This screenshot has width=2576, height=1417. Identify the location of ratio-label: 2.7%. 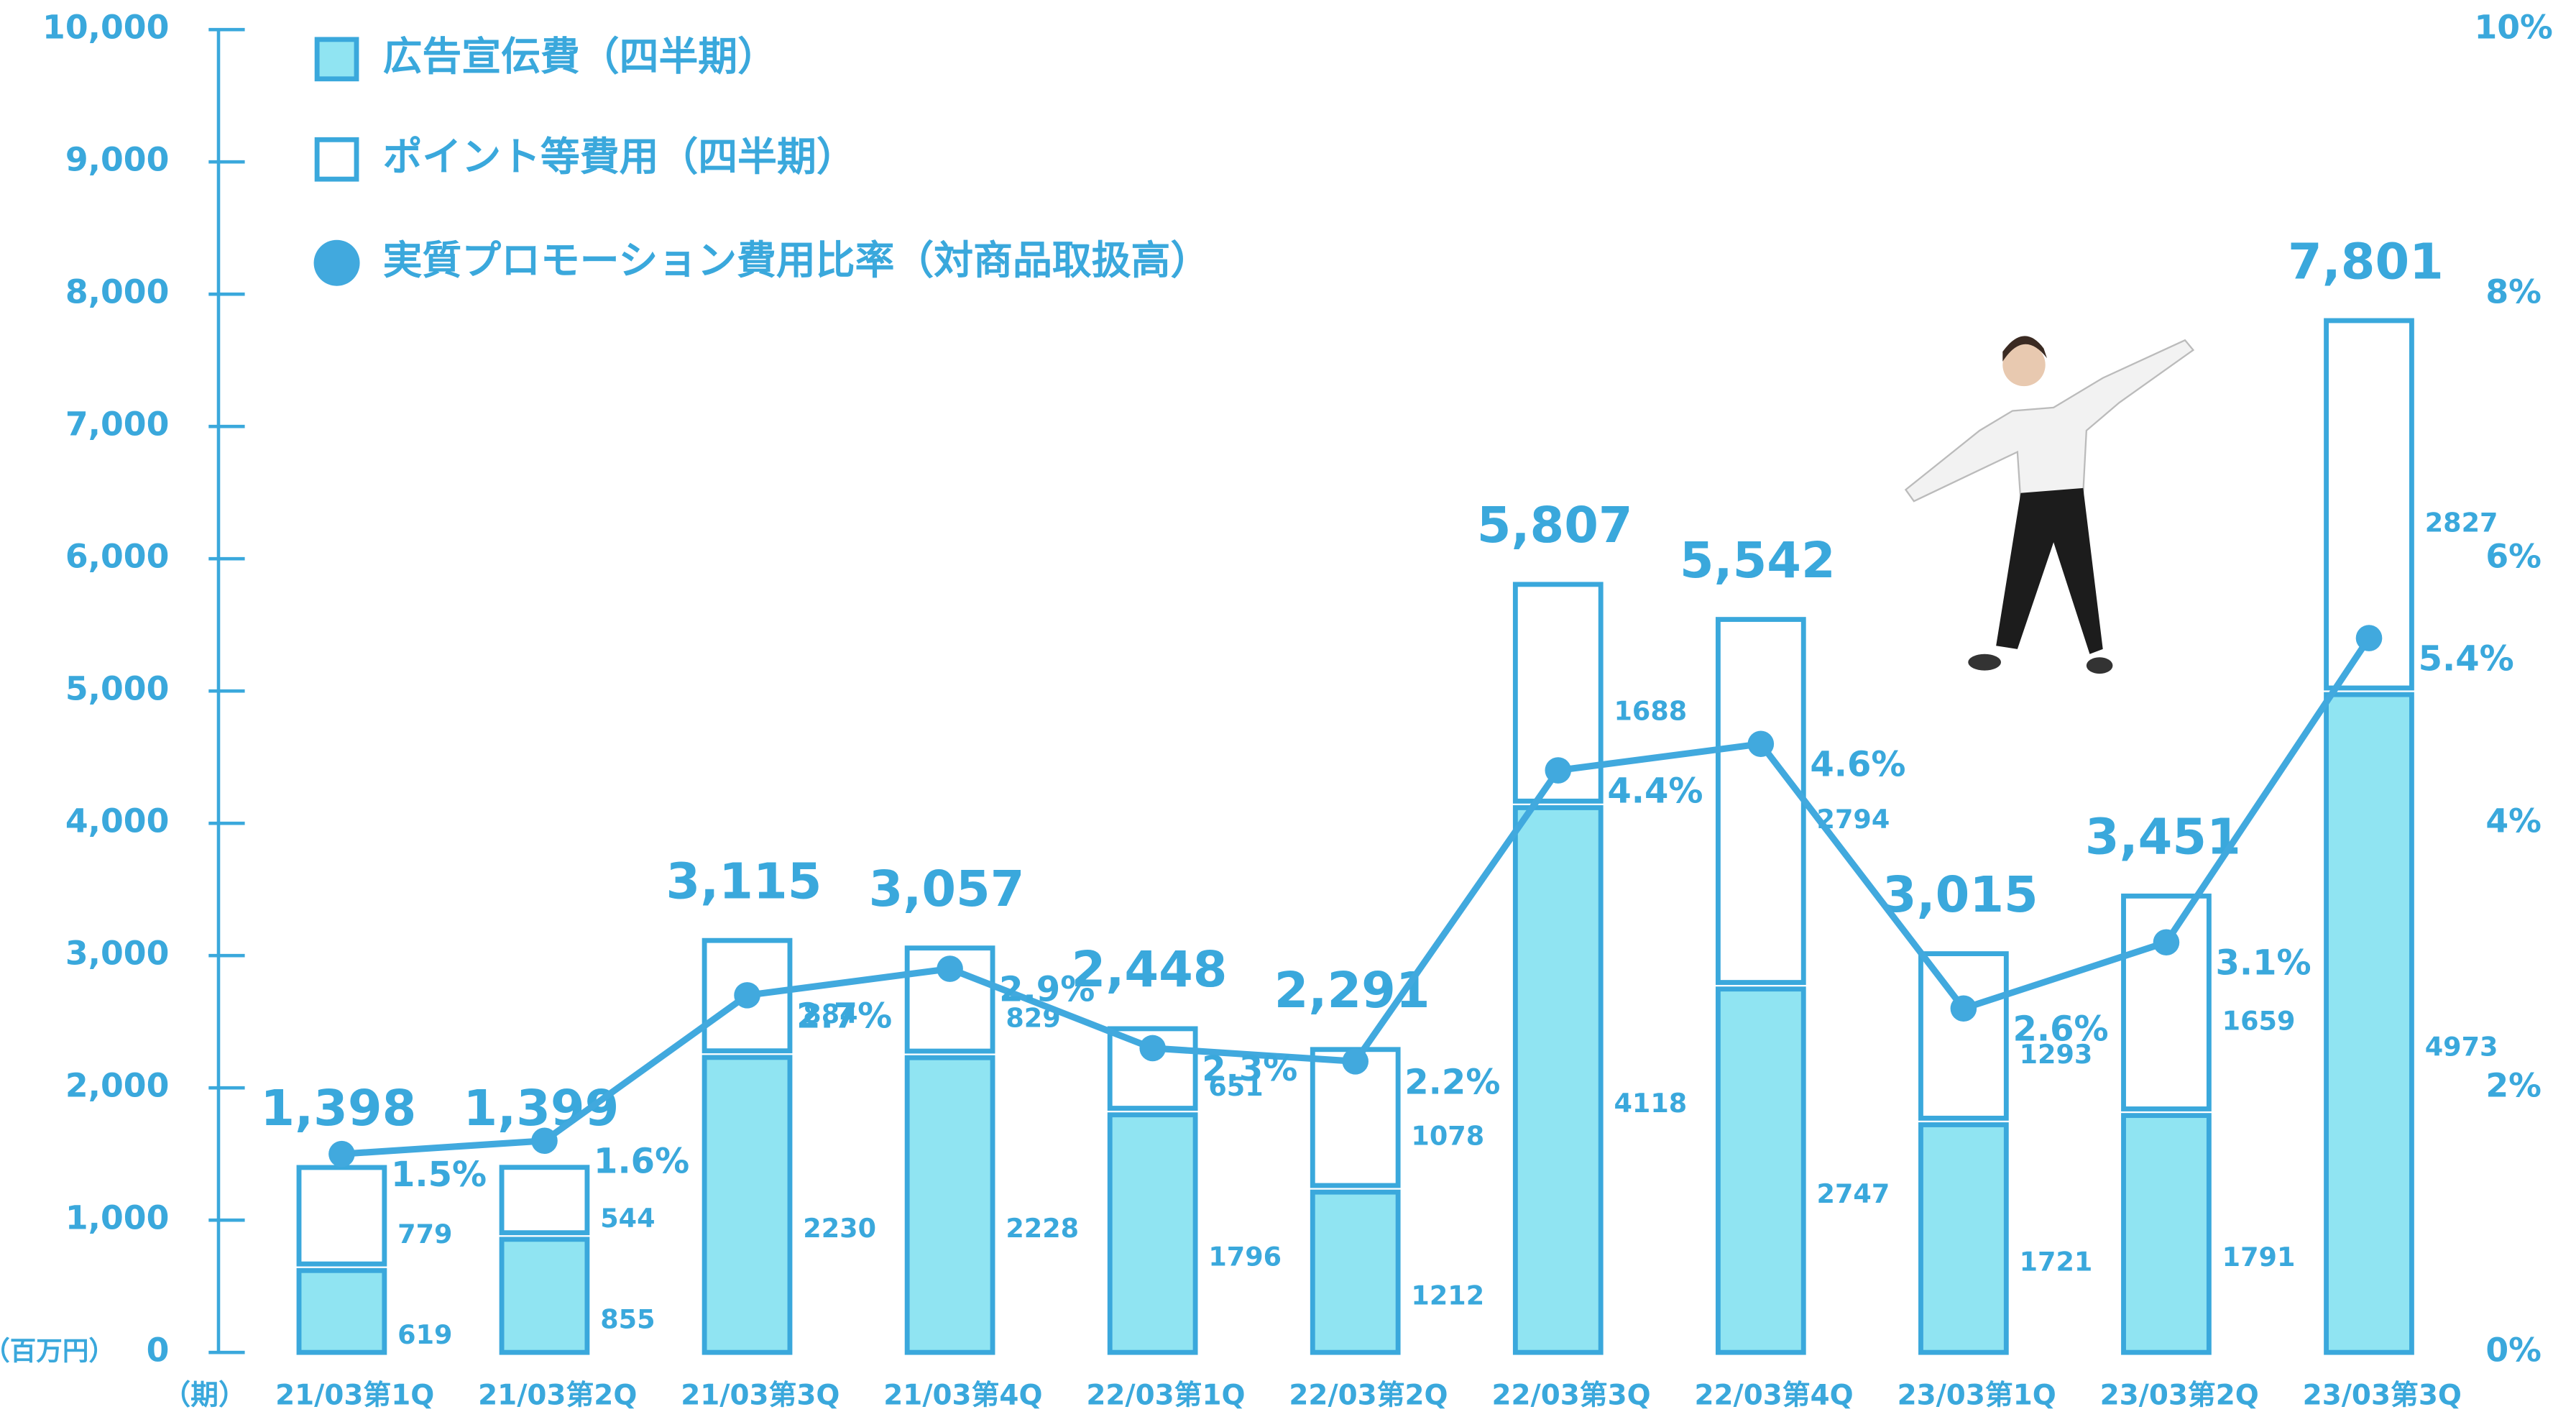
(844, 1016).